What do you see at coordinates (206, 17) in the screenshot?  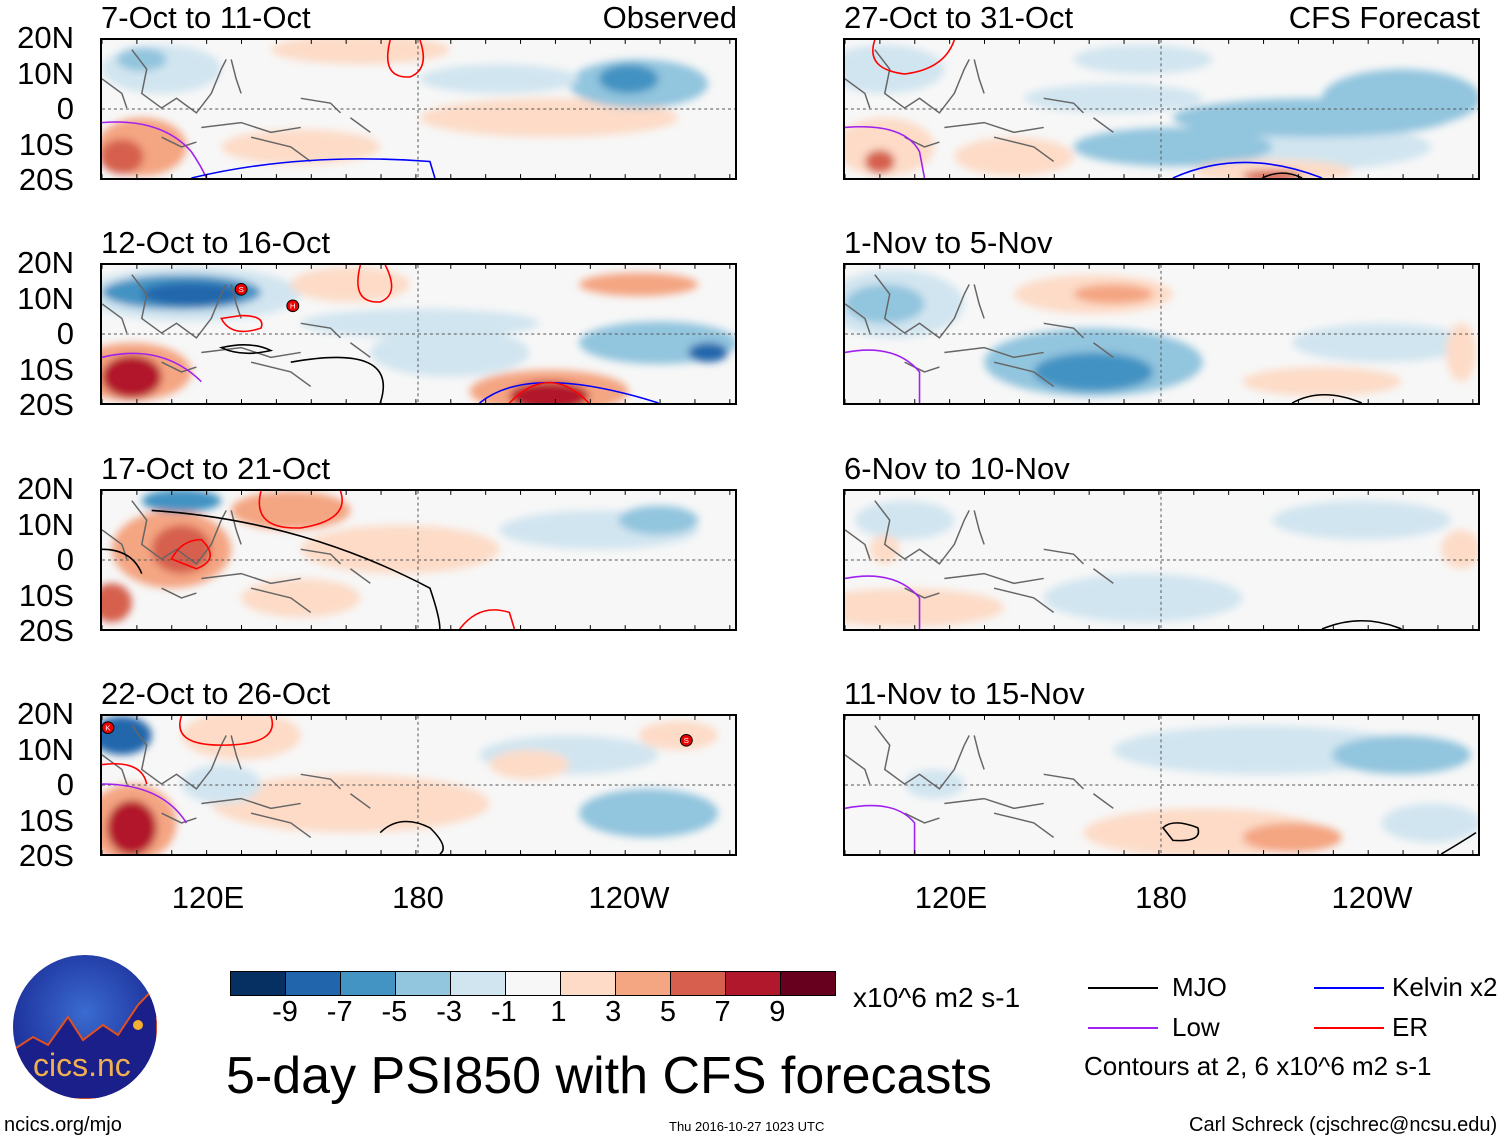 I see `panel-title: 7-Oct to 11-Oct` at bounding box center [206, 17].